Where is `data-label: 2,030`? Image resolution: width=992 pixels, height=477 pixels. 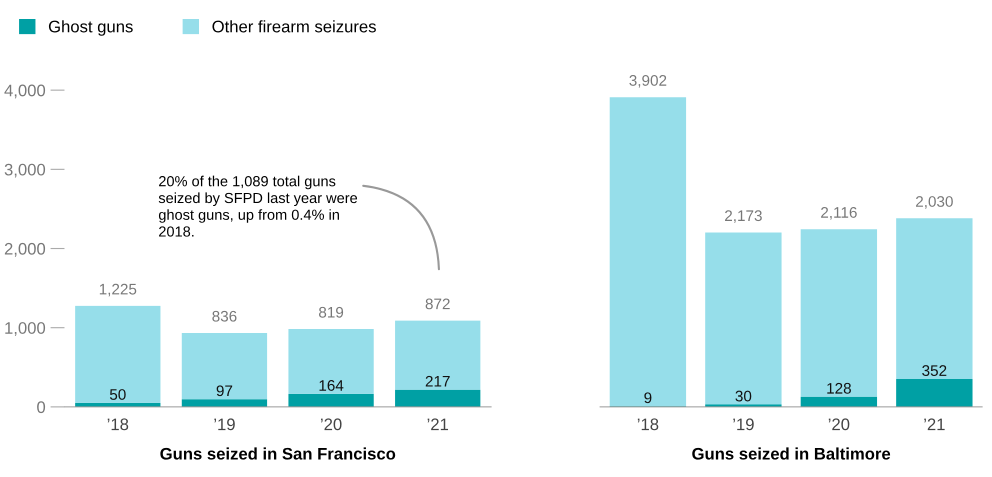 data-label: 2,030 is located at coordinates (934, 202).